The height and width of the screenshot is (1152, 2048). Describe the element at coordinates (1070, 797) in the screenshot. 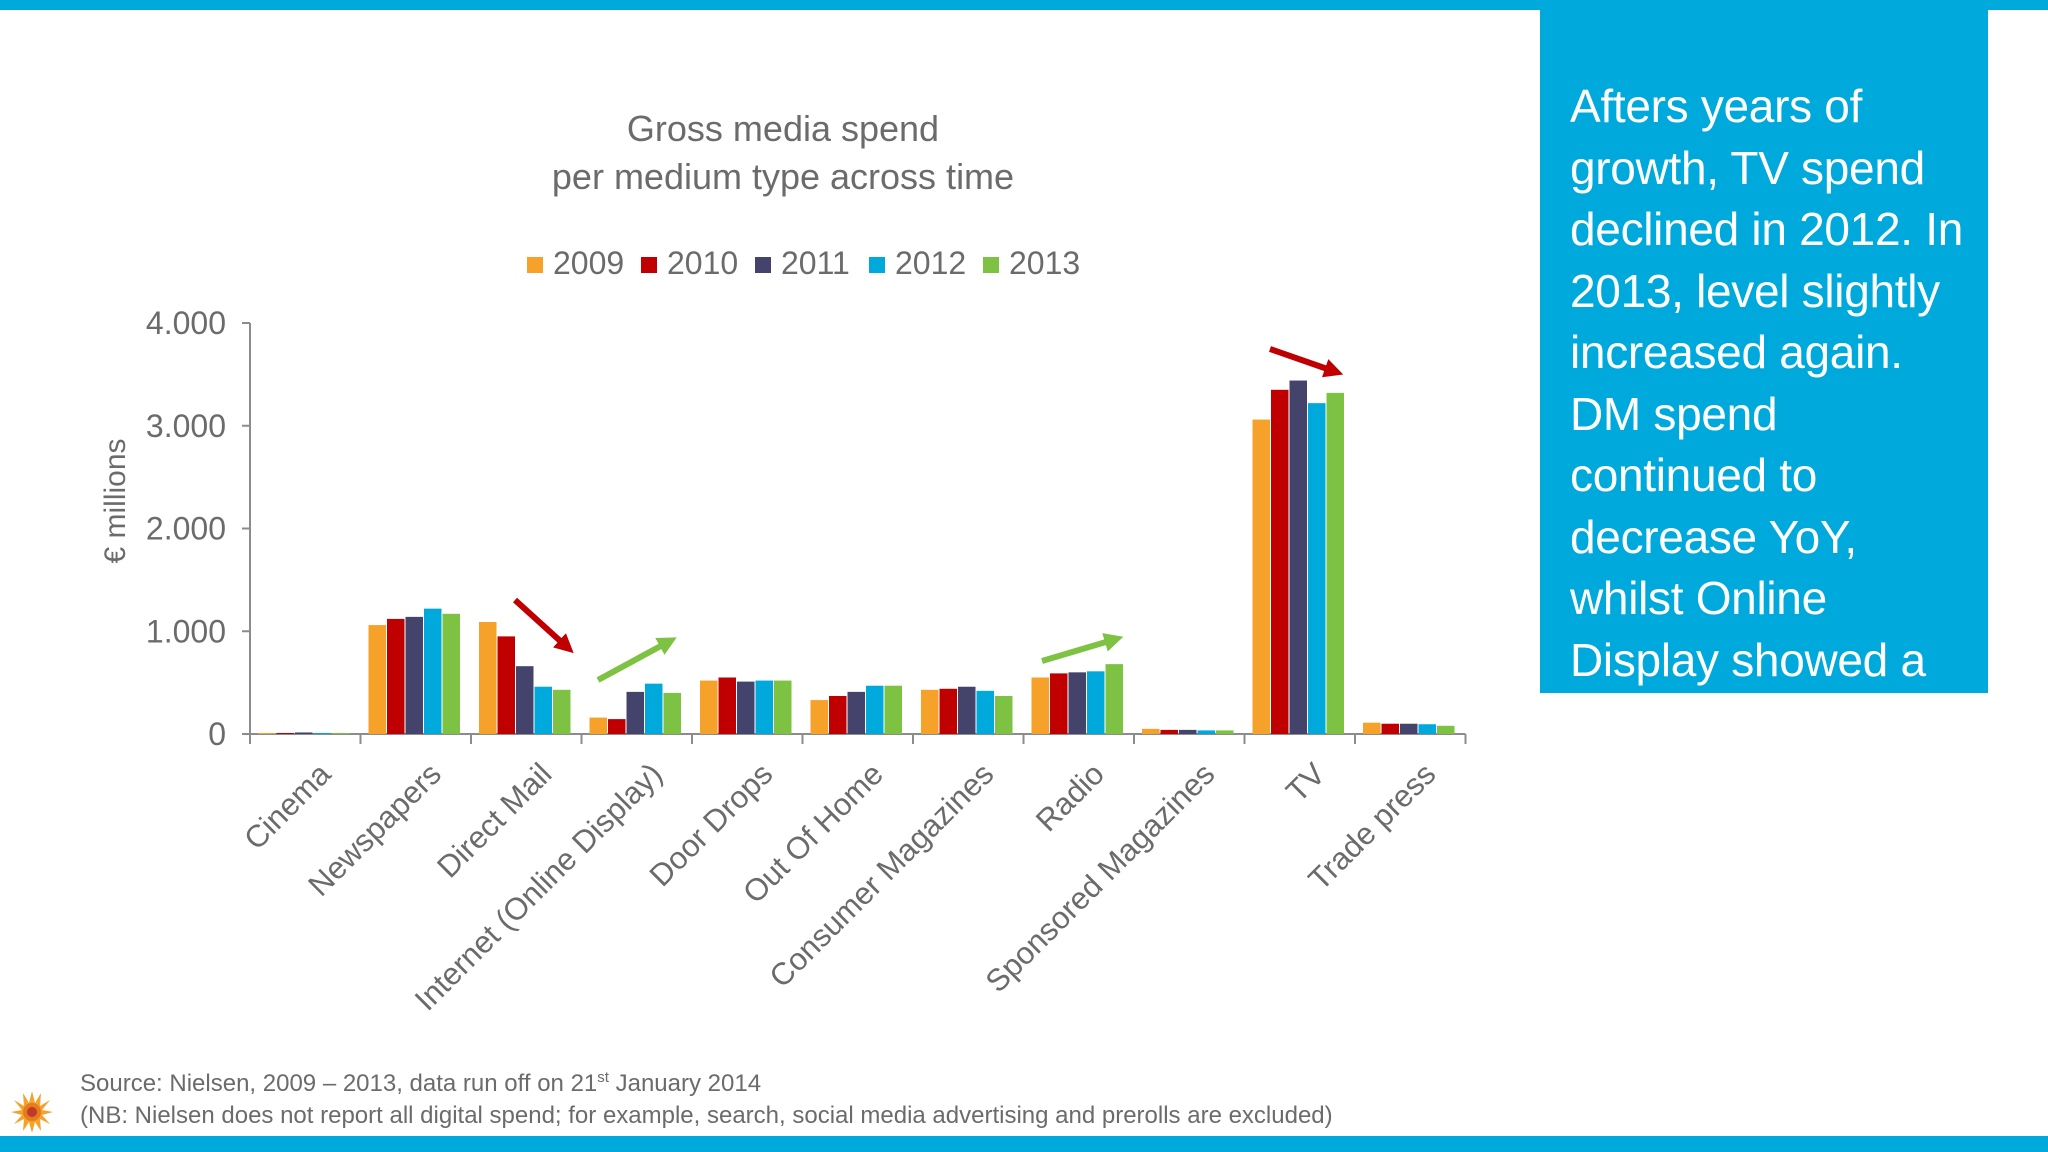

I see `x-tick-label: Radio` at that location.